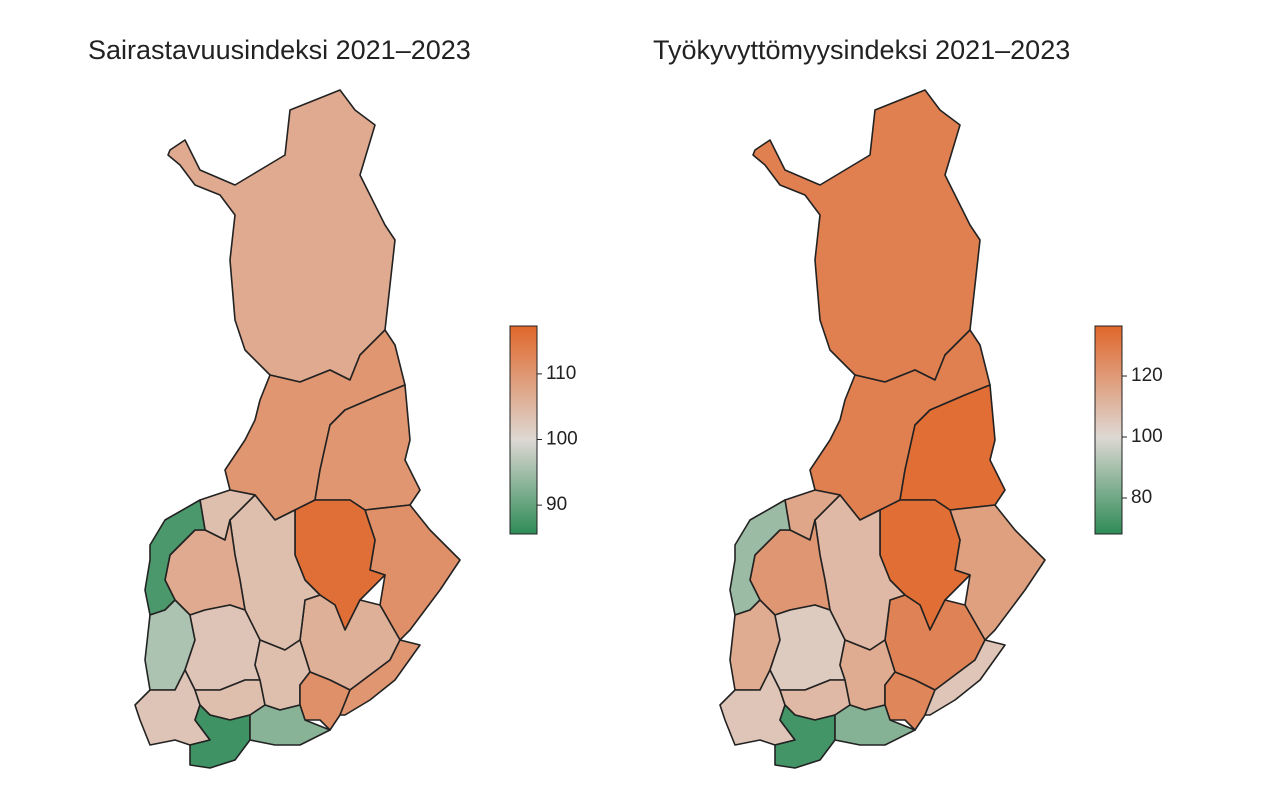  What do you see at coordinates (861, 50) in the screenshot?
I see `map-title: Työkyvyttömyysindeksi 2021–2023` at bounding box center [861, 50].